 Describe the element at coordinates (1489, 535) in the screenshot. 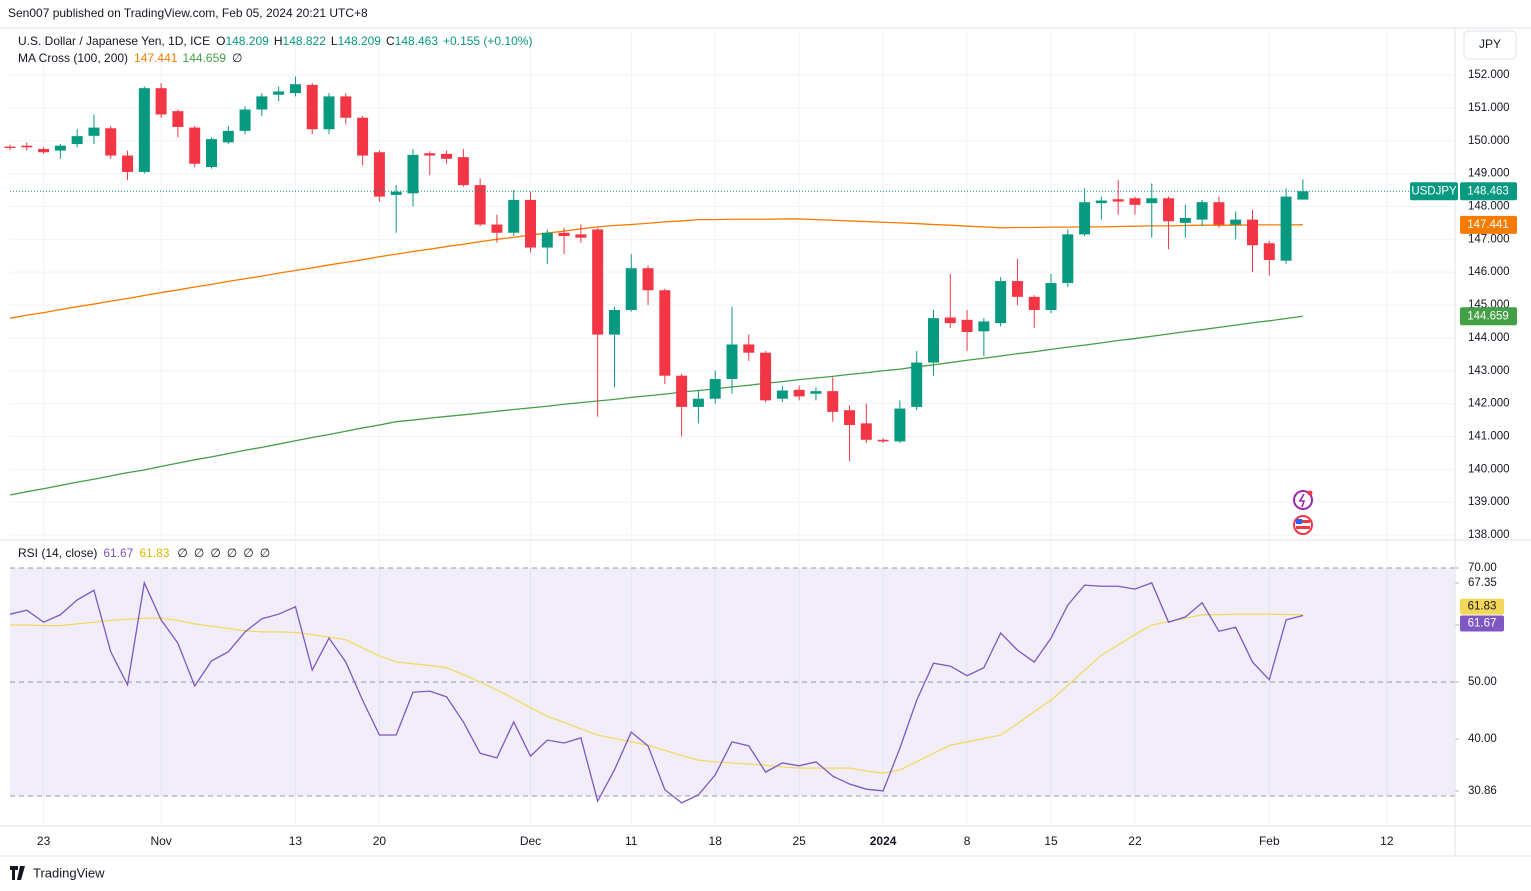

I see `y-tick-label: 138.000` at that location.